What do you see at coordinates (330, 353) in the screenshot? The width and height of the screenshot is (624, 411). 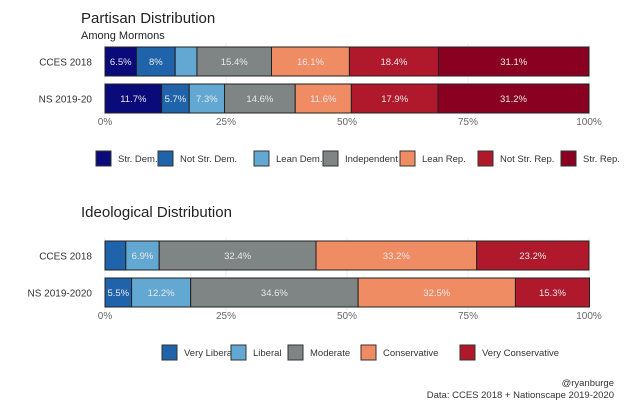 I see `legend-label: Moderate` at bounding box center [330, 353].